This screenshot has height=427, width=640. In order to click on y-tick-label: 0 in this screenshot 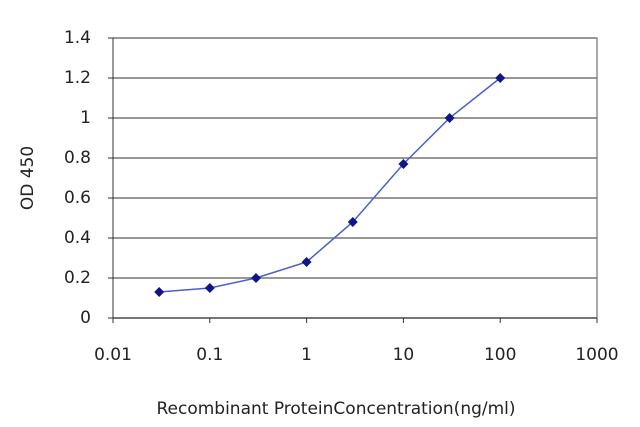, I will do `click(85, 318)`.